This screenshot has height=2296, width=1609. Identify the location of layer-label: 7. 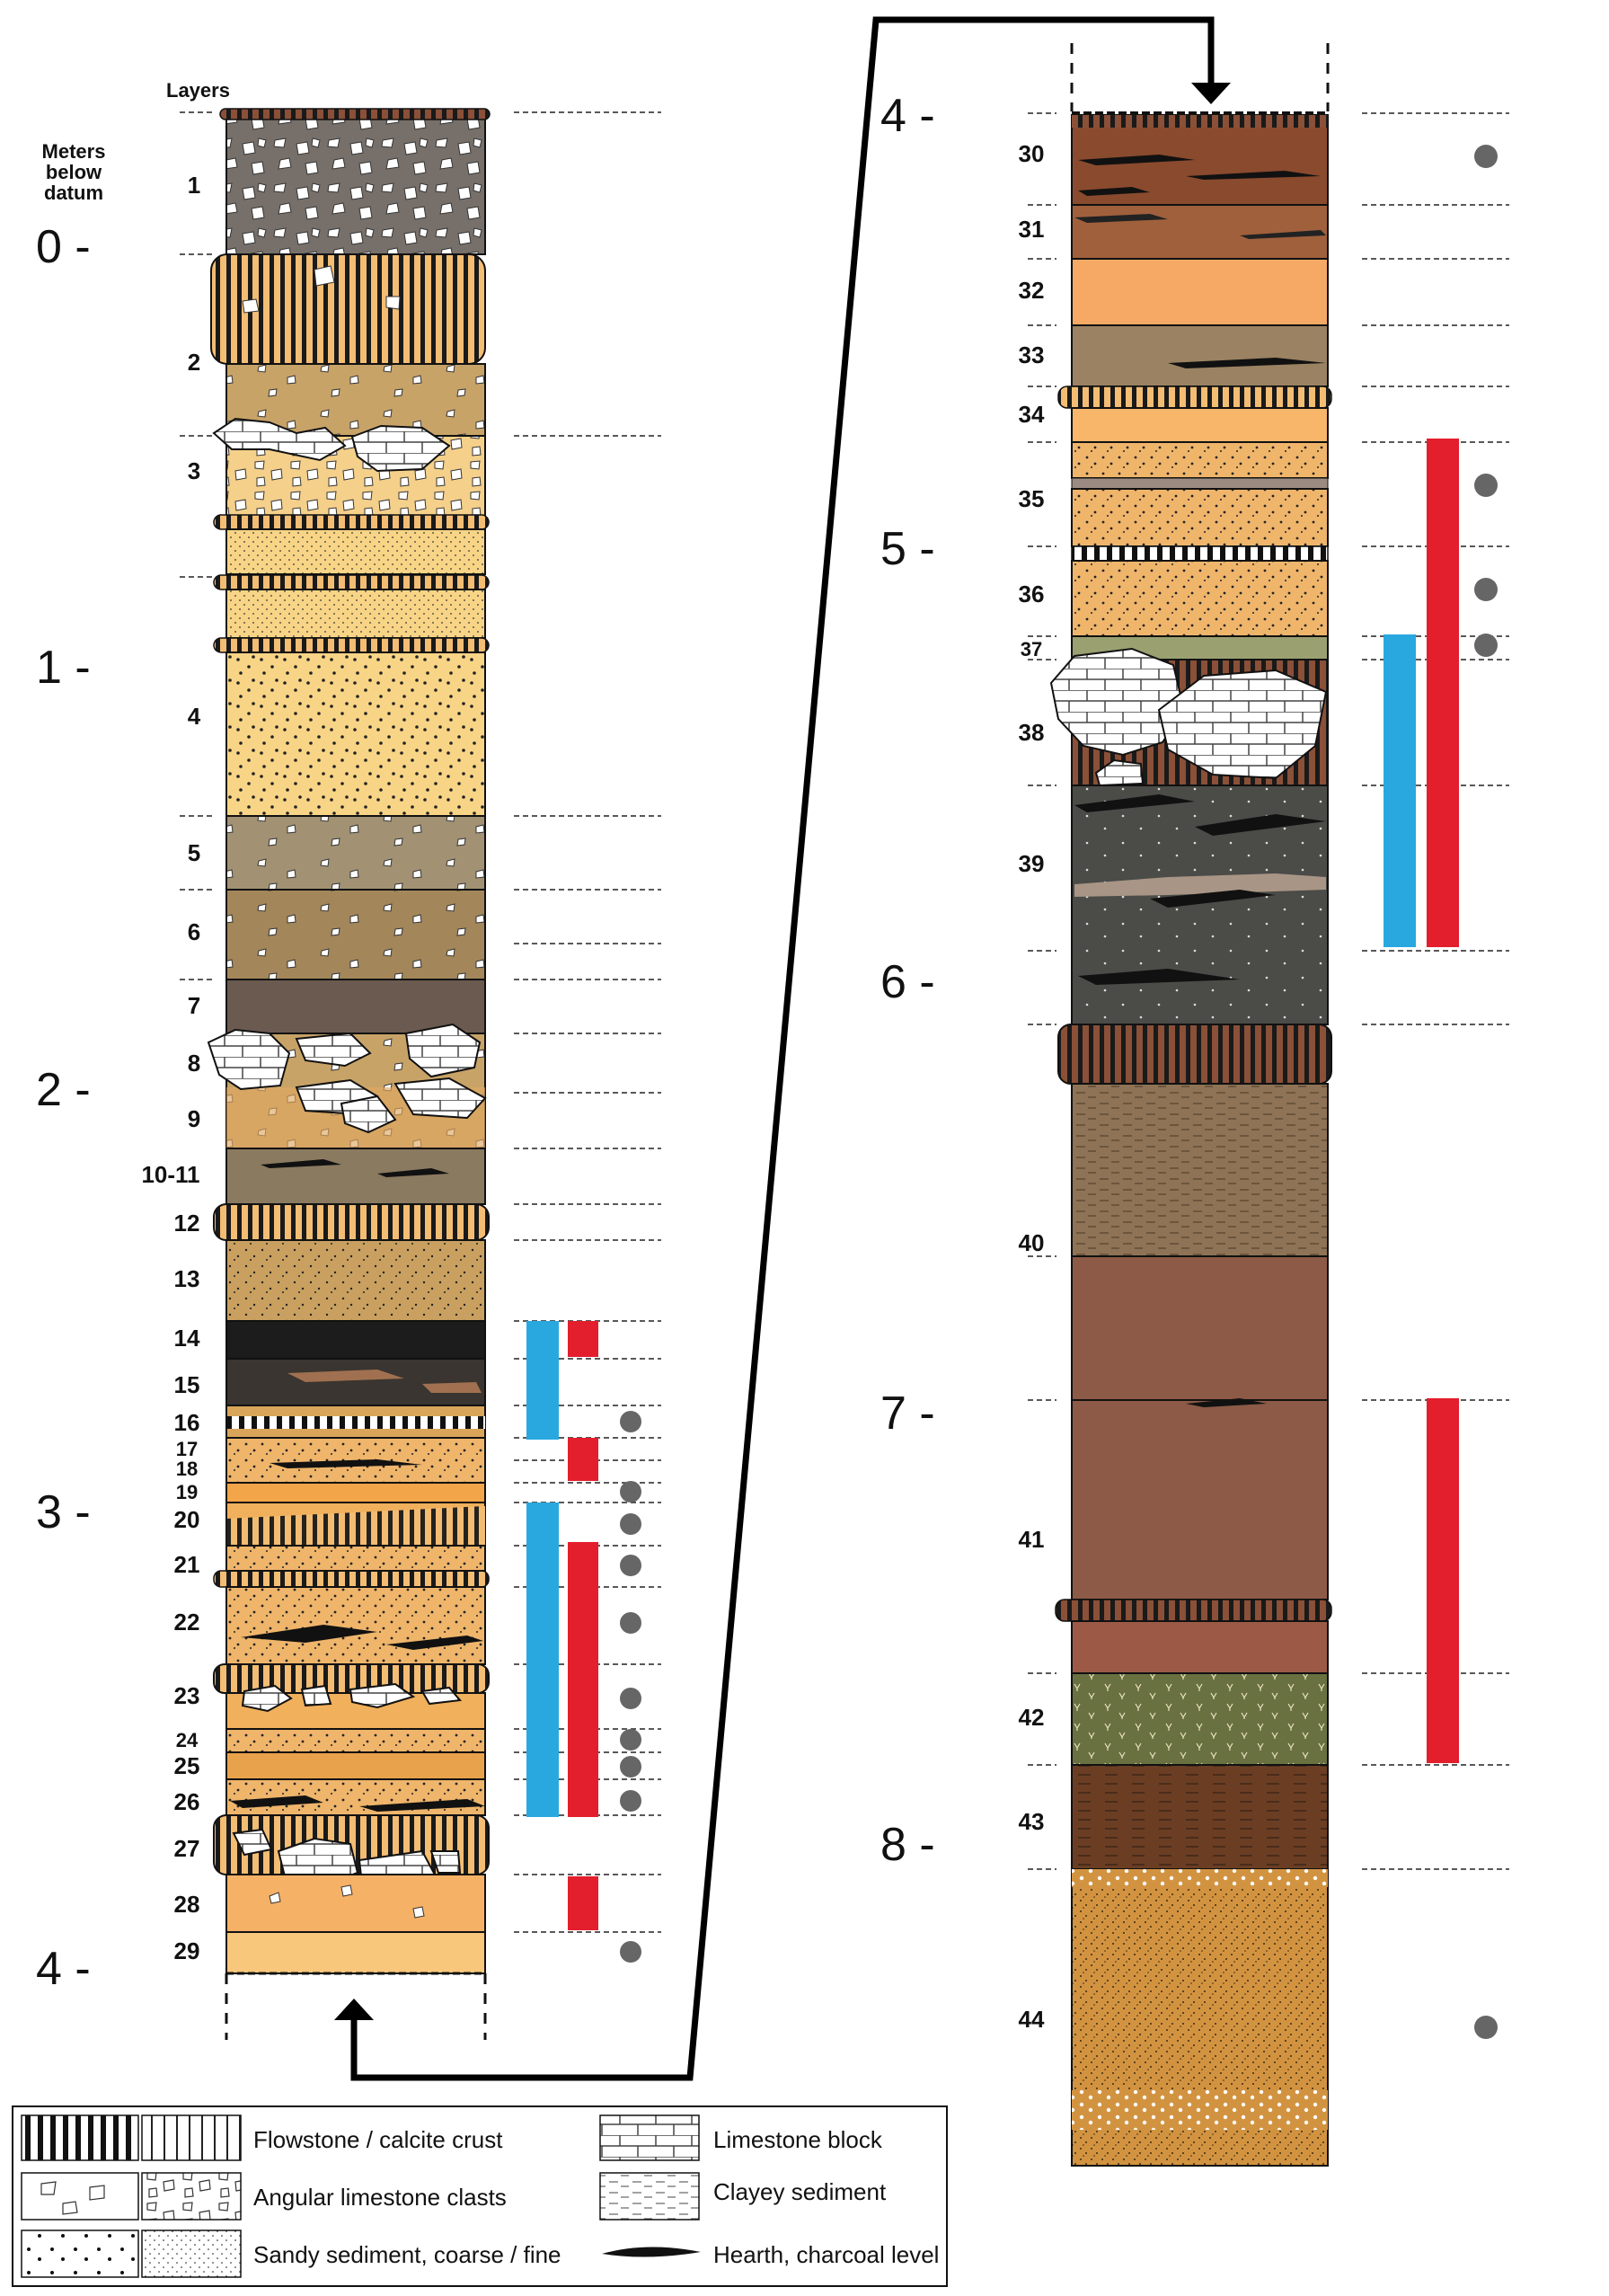
(194, 1005).